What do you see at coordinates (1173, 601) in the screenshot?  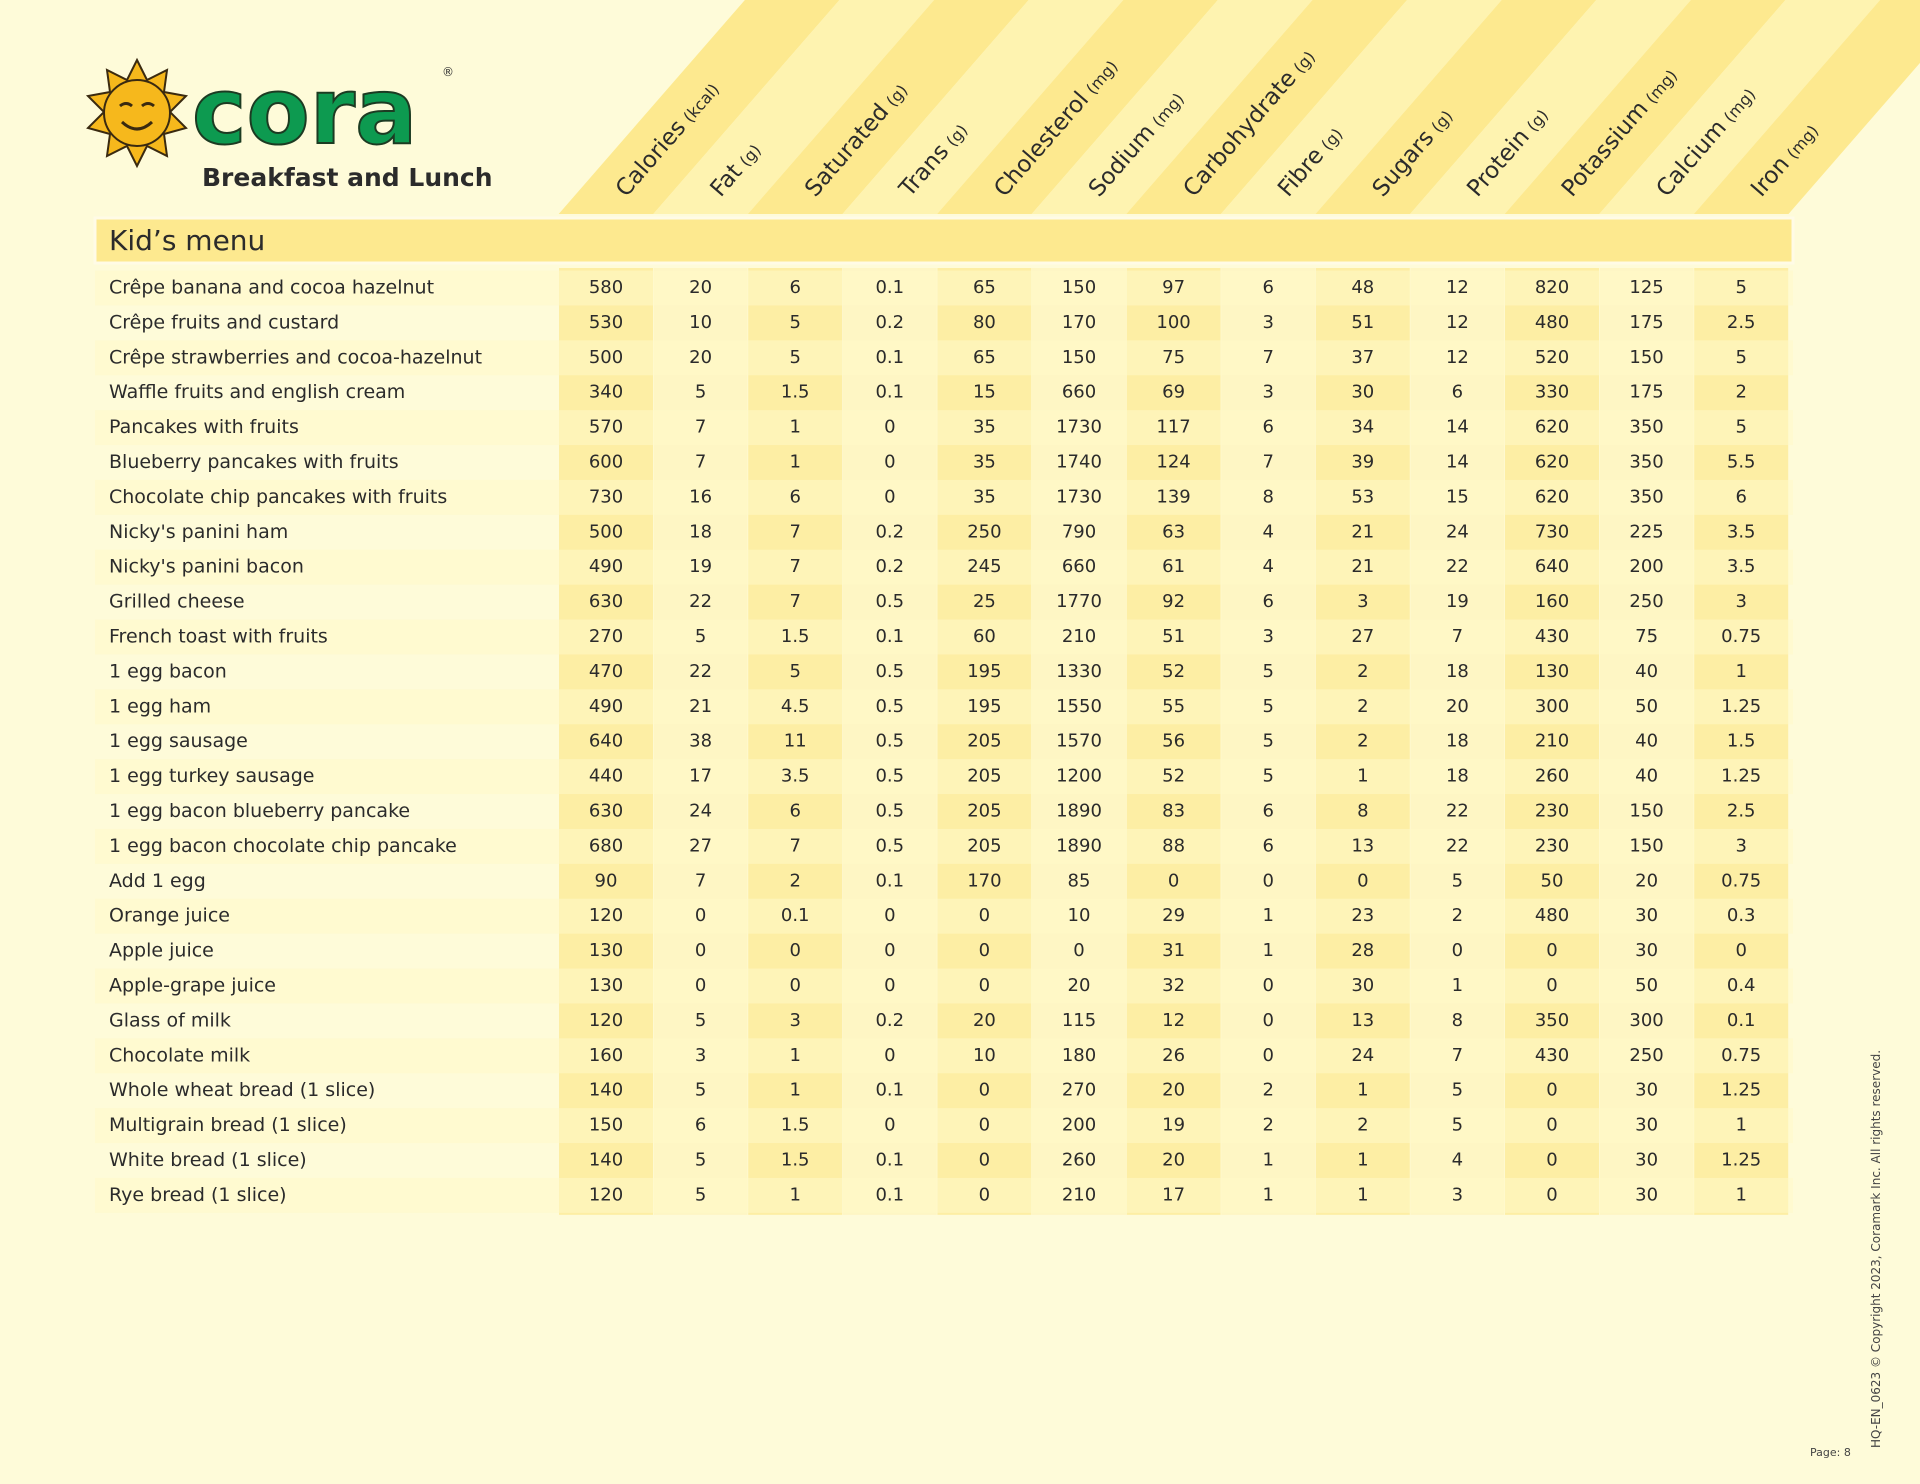 I see `nutrient-value: 92` at bounding box center [1173, 601].